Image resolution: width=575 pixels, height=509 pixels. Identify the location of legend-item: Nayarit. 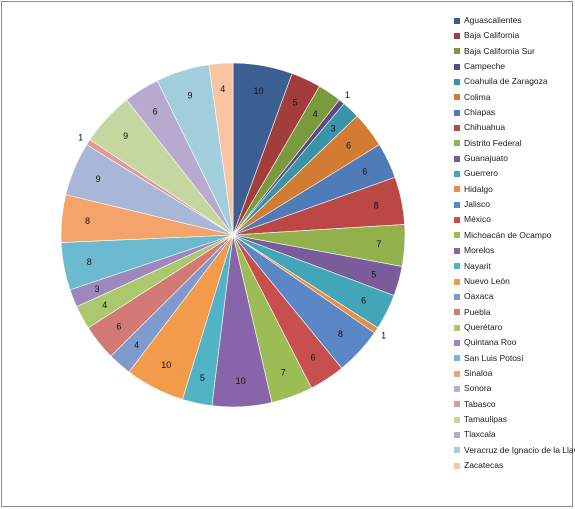
(514, 266).